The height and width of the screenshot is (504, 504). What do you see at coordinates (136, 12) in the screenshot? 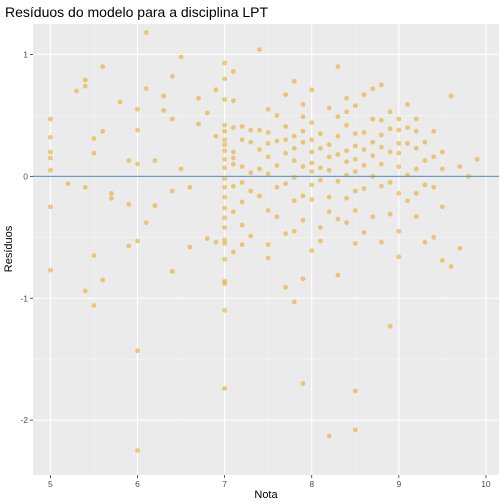
I see `chart-title: Resíduos do modelo para a disciplina LPT` at bounding box center [136, 12].